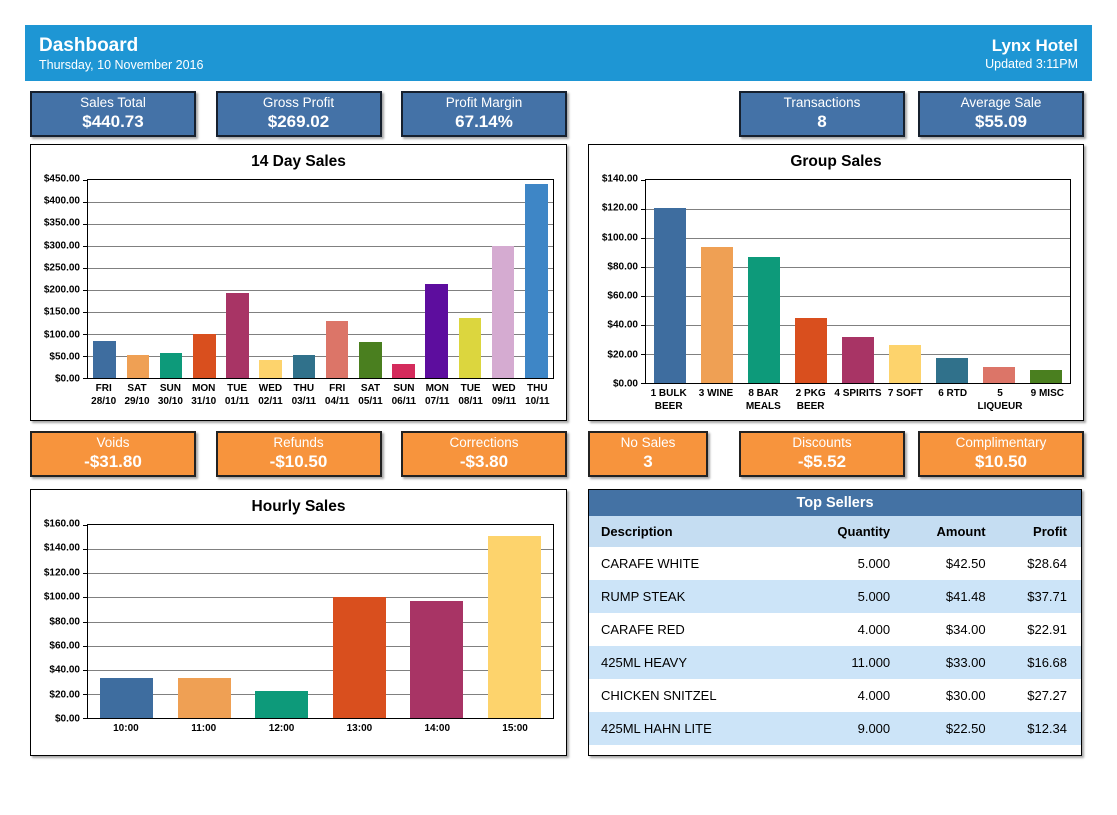 The height and width of the screenshot is (815, 1117). Describe the element at coordinates (1034, 45) in the screenshot. I see `store-name: Lynx Hotel` at that location.